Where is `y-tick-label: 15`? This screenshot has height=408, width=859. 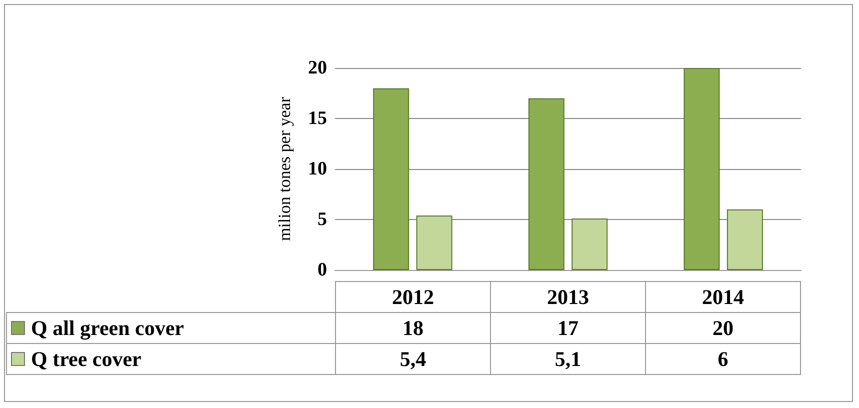
y-tick-label: 15 is located at coordinates (317, 118).